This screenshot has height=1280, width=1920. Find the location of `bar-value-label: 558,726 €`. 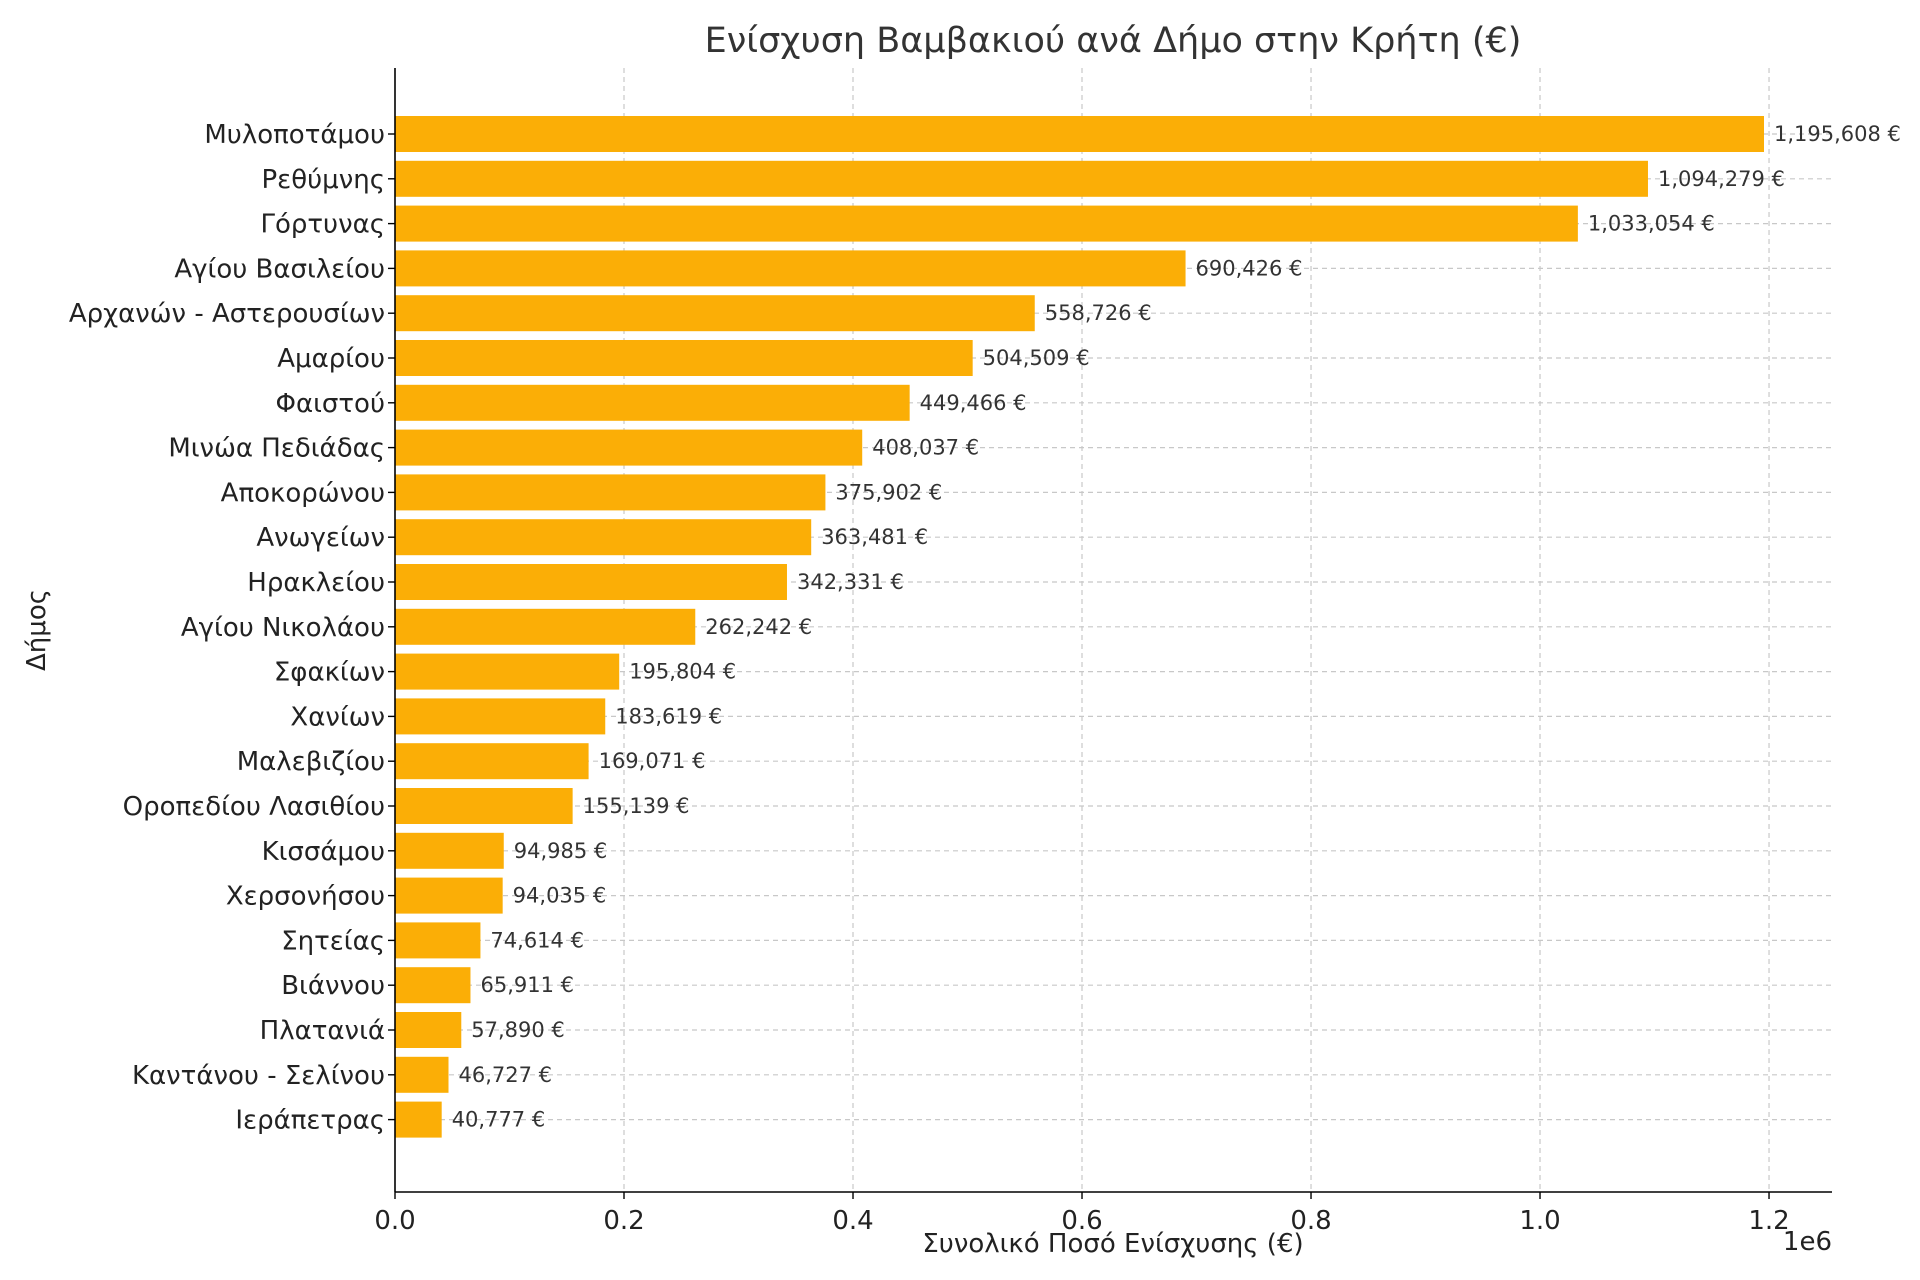

bar-value-label: 558,726 € is located at coordinates (1098, 313).